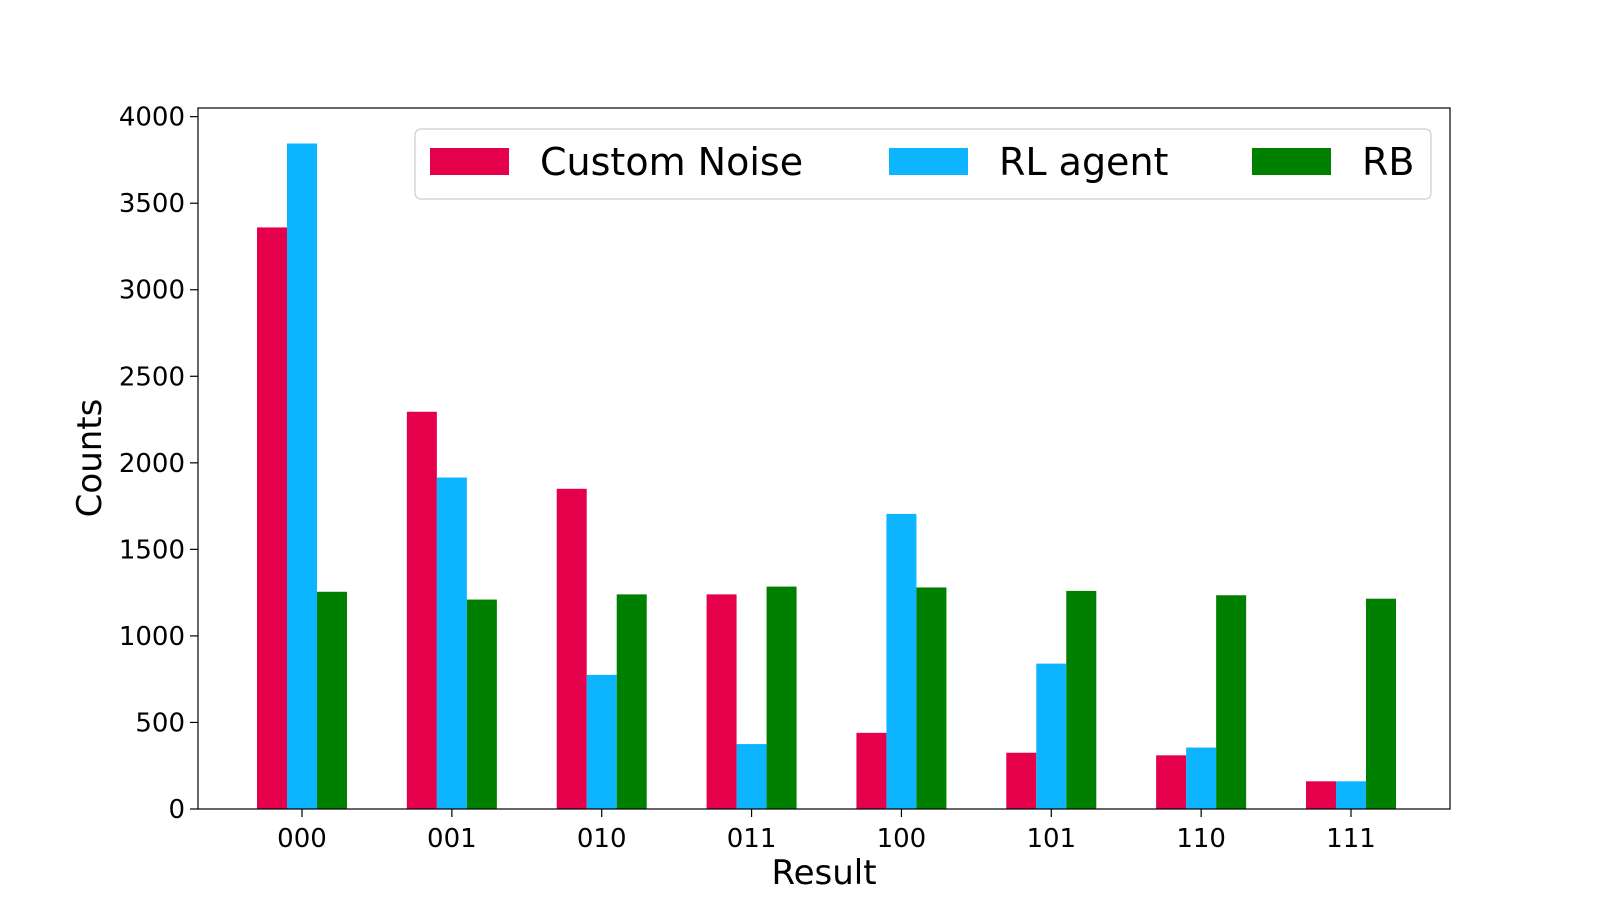  What do you see at coordinates (1083, 162) in the screenshot?
I see `legend-label-rl-agent: RL agent` at bounding box center [1083, 162].